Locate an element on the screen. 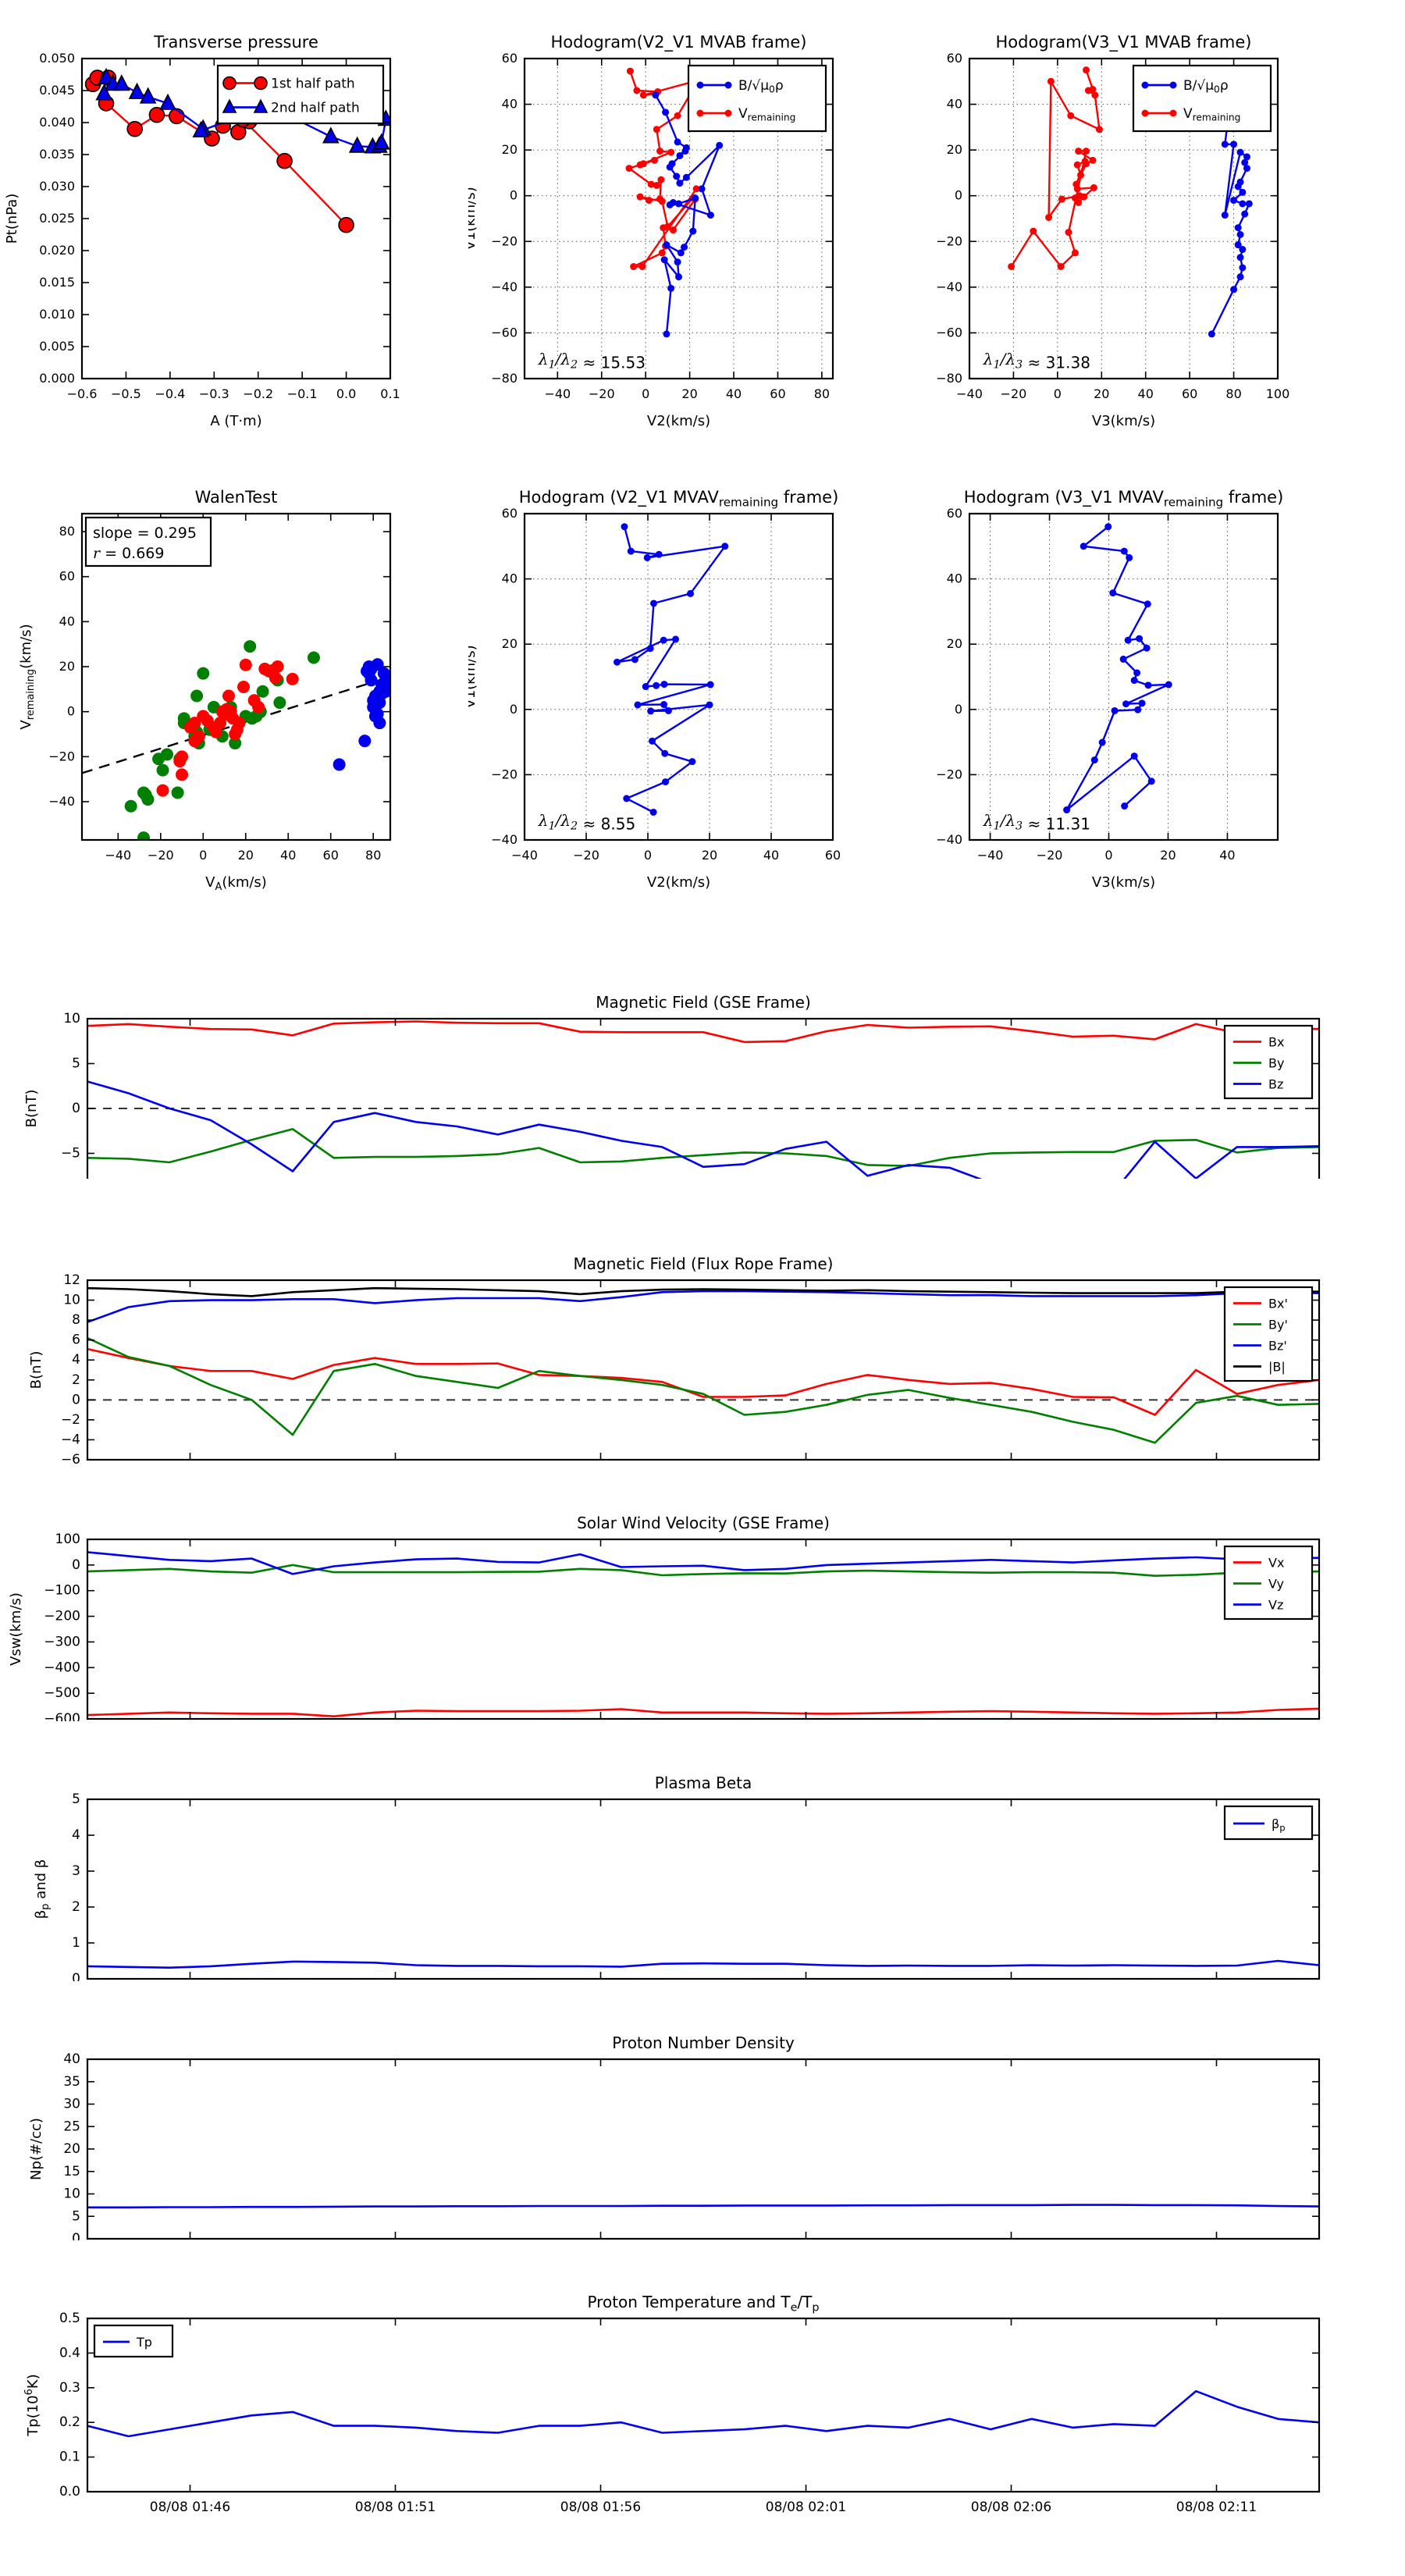 This screenshot has width=1405, height=2576. svg-text: 0.020 is located at coordinates (57, 250).